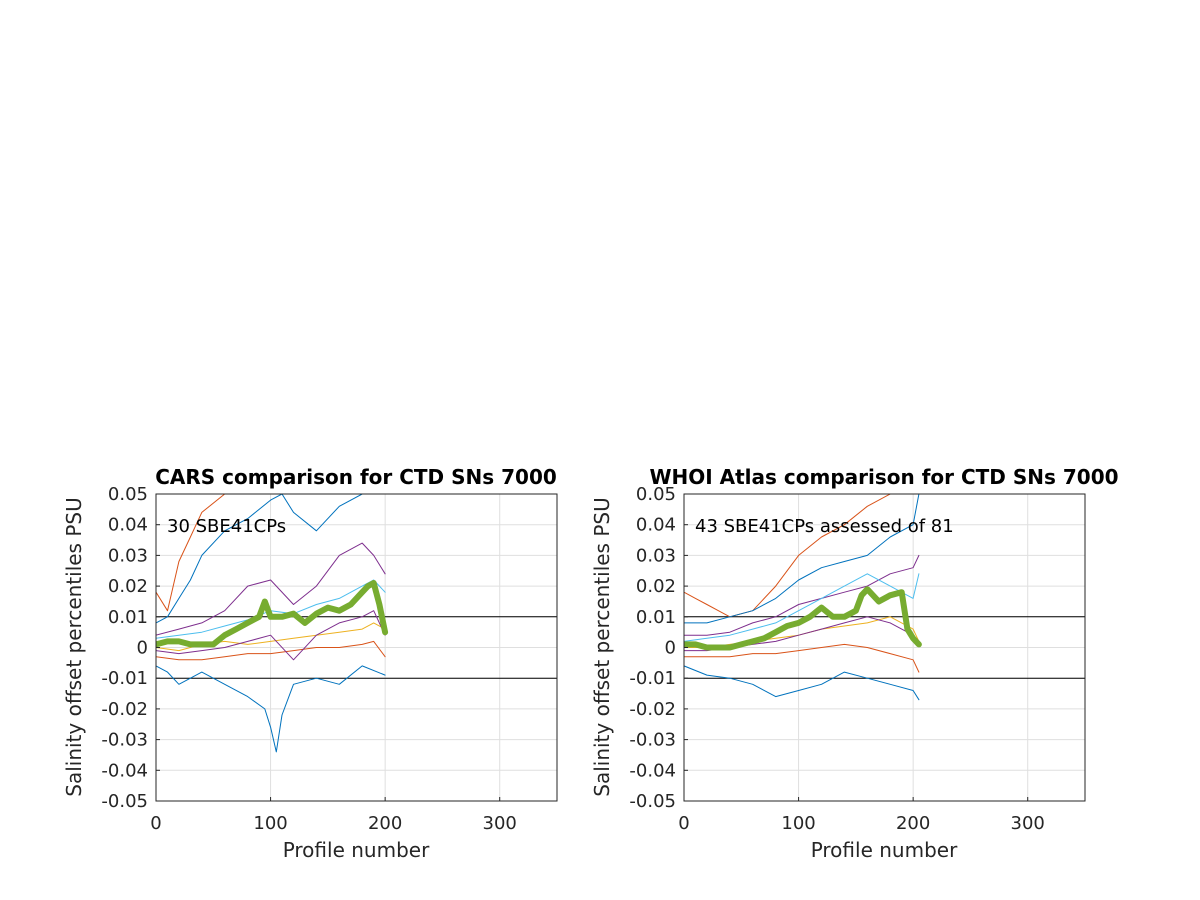 This screenshot has height=900, width=1200. Describe the element at coordinates (226, 526) in the screenshot. I see `chart-annotation: 30 SBE41CPs` at that location.